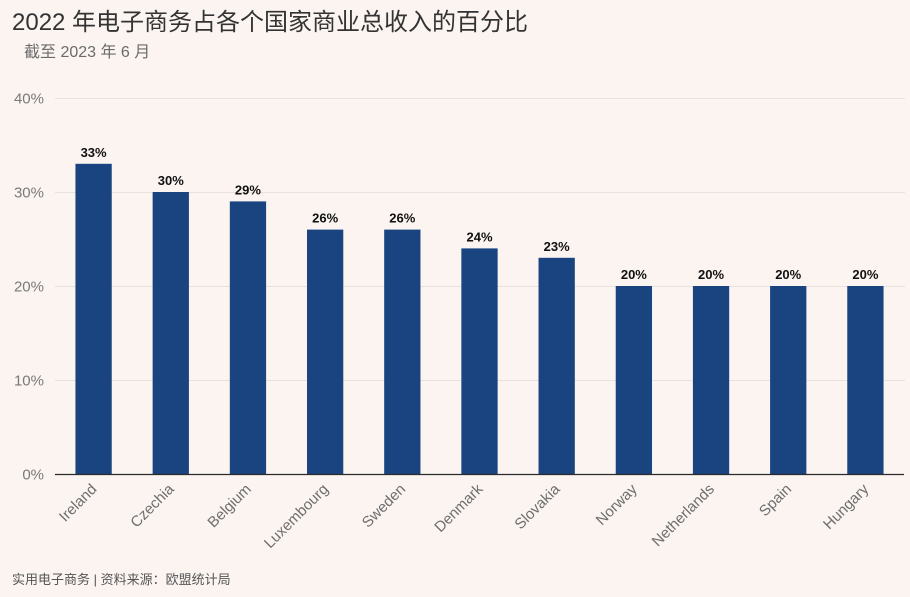 Image resolution: width=910 pixels, height=597 pixels. I want to click on x-tick-label-czechia: Czechia, so click(152, 505).